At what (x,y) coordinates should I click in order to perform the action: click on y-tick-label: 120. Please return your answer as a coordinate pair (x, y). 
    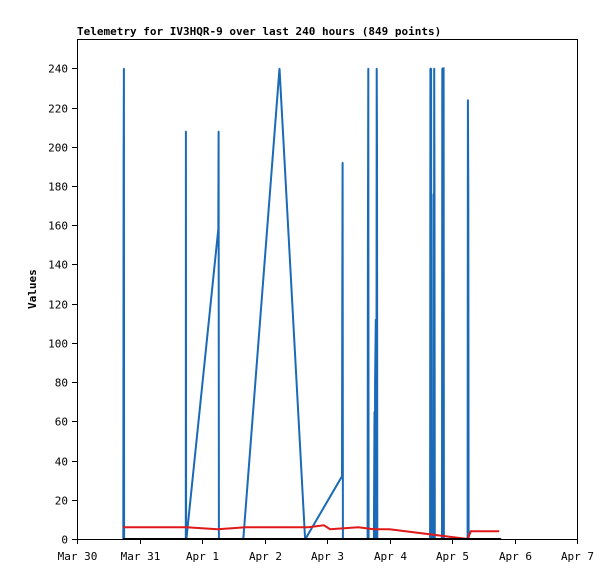
    Looking at the image, I should click on (58, 305).